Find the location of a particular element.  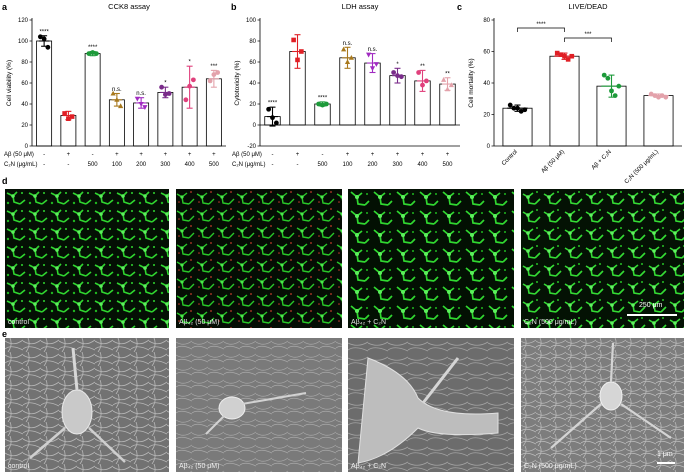

significance-label: ** is located at coordinates (422, 67).